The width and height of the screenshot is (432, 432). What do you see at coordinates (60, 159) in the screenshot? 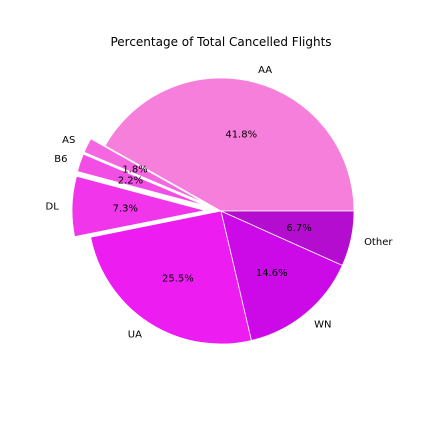
I see `slice-label-b6: B6` at bounding box center [60, 159].